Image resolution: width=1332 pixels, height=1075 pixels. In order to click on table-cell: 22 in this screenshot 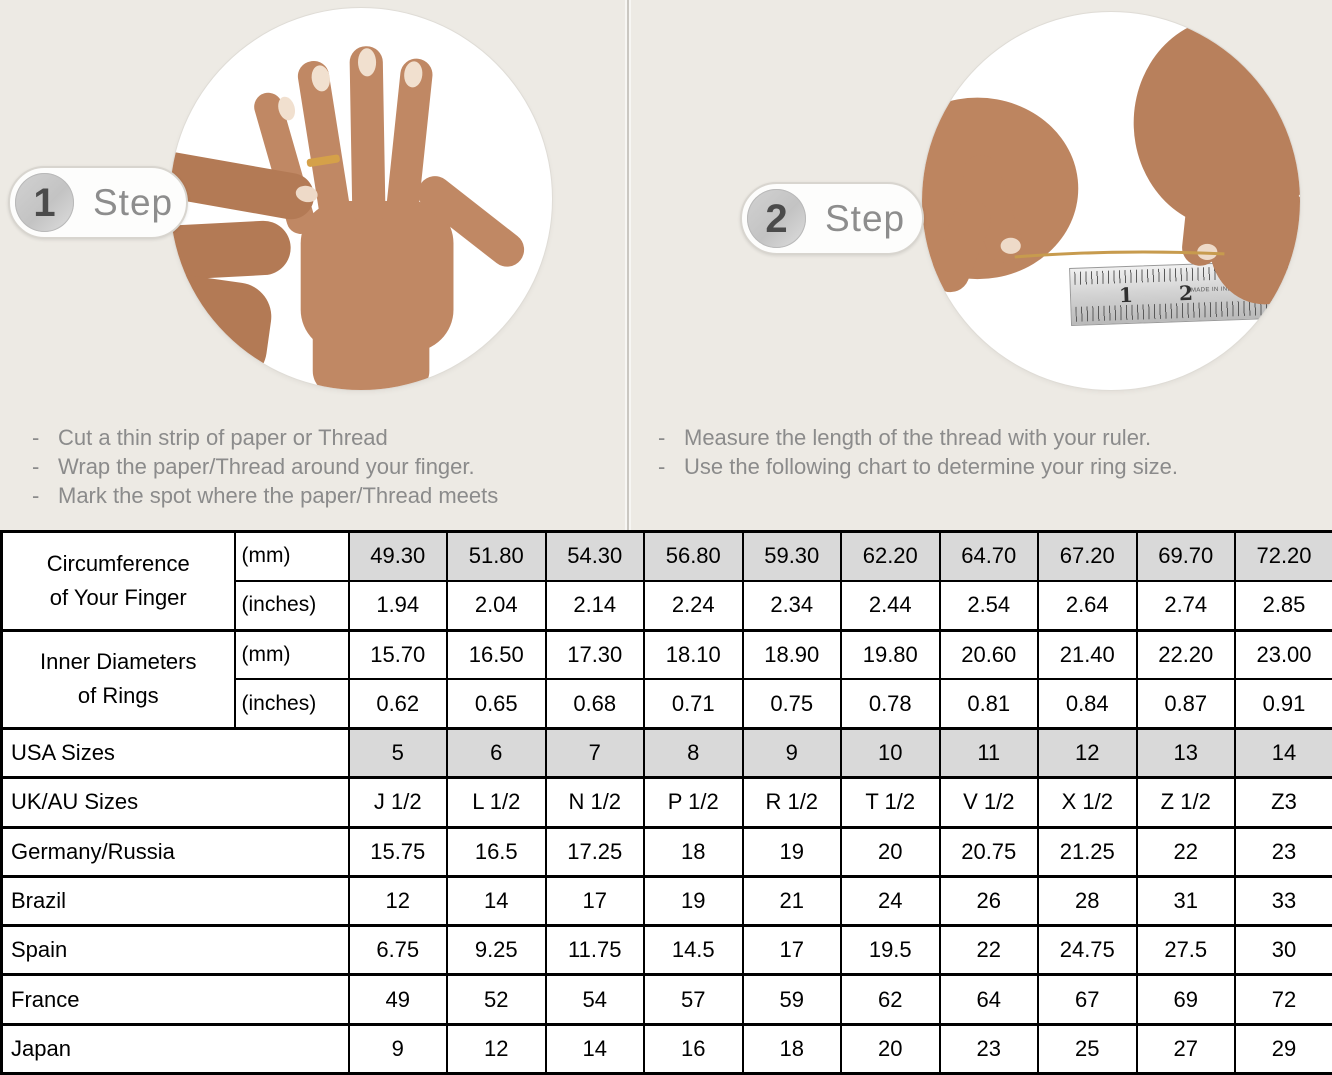, I will do `click(1185, 851)`.